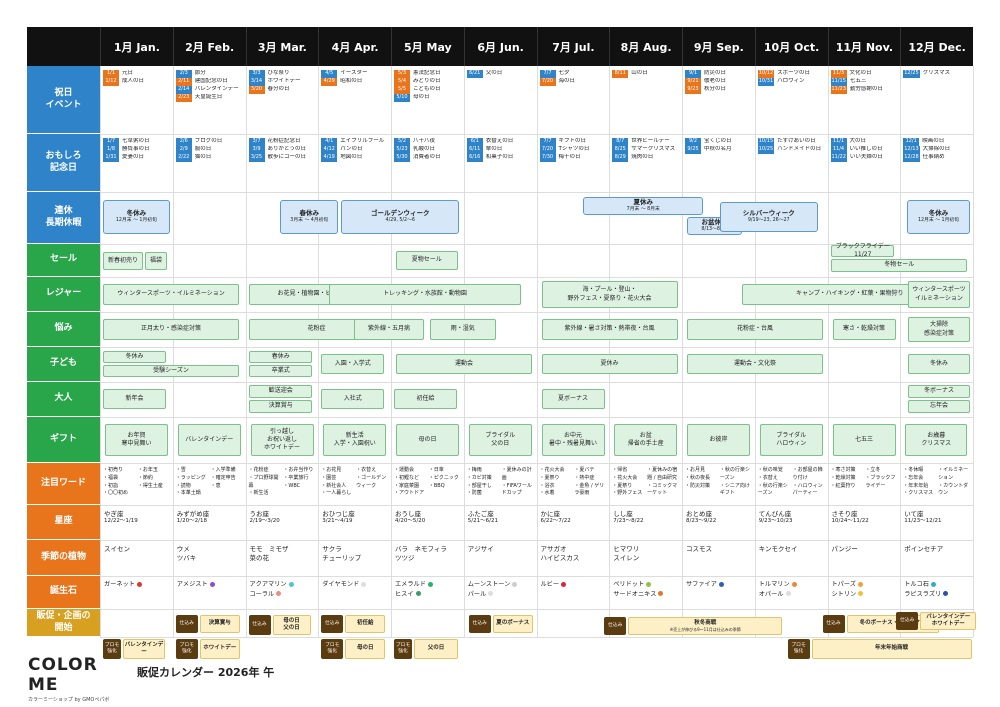 The height and width of the screenshot is (707, 1000). Describe the element at coordinates (354, 46) in the screenshot. I see `month-header: 4月 Apr.` at that location.